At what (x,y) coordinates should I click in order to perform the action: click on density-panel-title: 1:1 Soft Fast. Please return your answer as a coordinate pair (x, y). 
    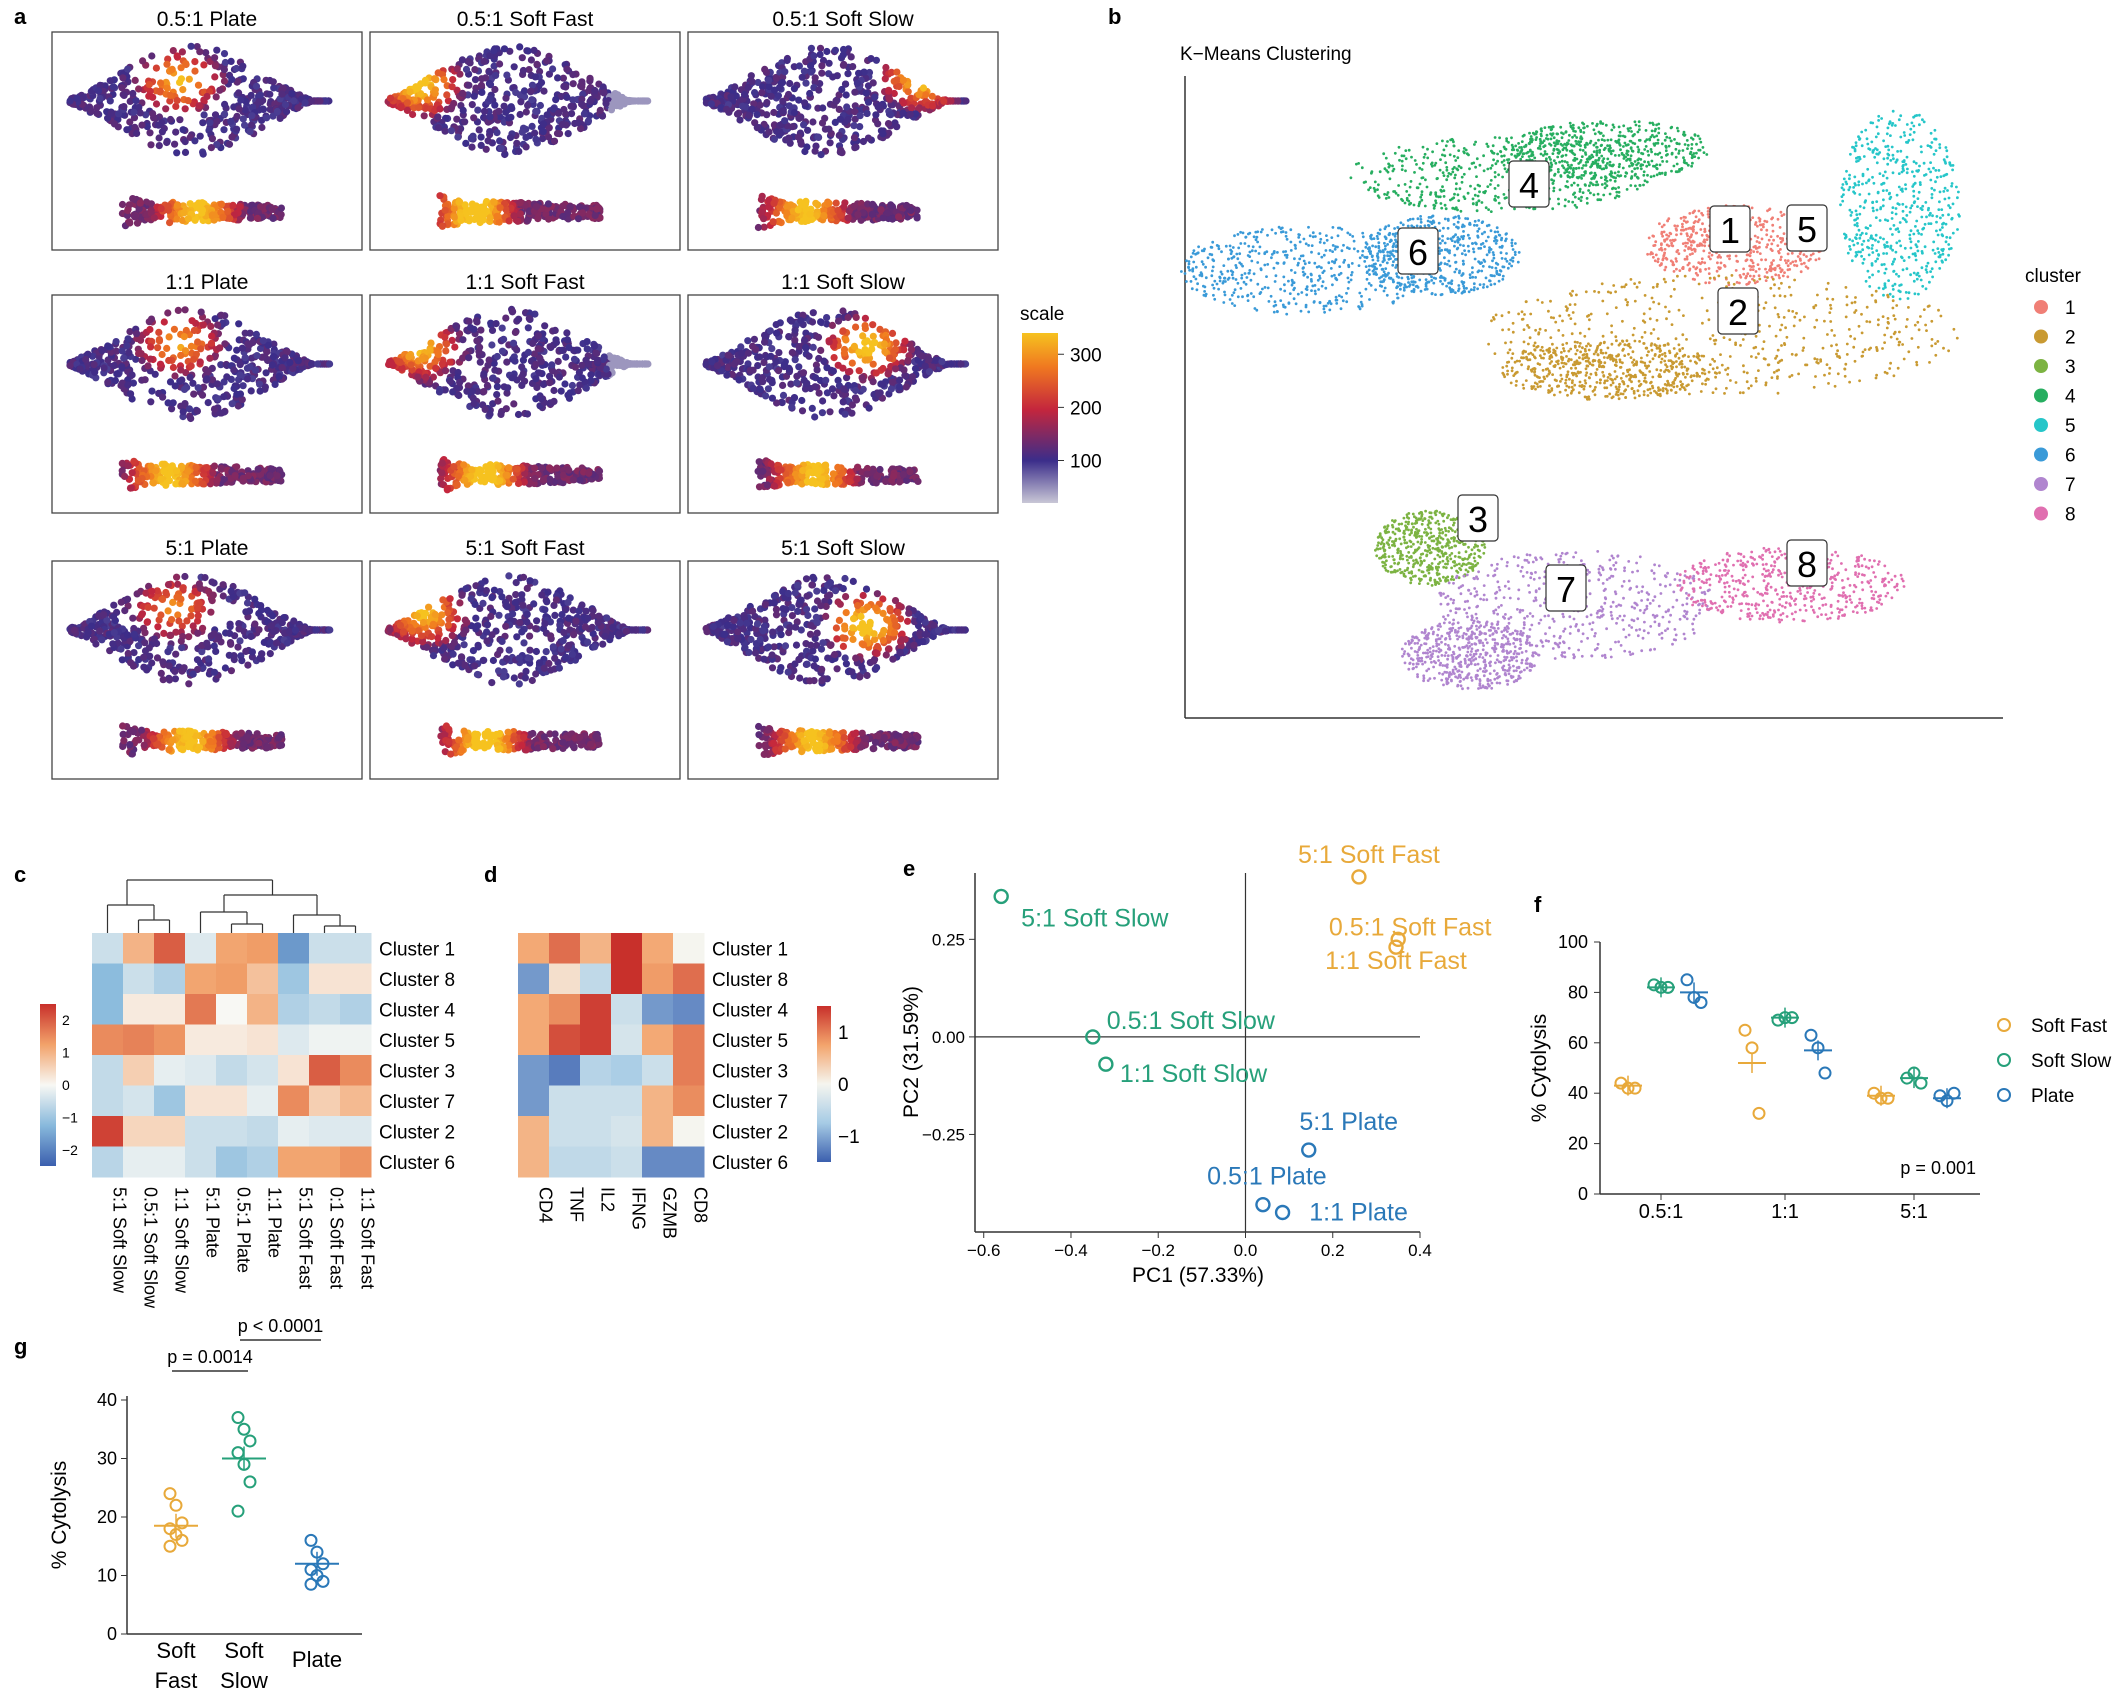
    Looking at the image, I should click on (524, 282).